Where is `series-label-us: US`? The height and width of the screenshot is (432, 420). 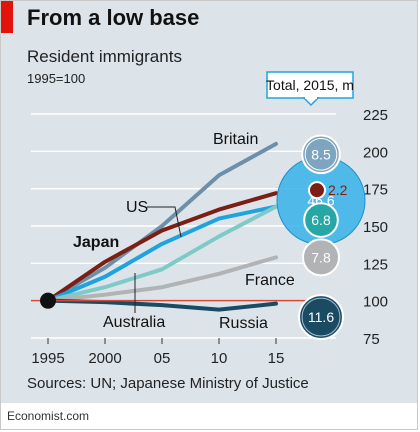
series-label-us: US is located at coordinates (137, 207).